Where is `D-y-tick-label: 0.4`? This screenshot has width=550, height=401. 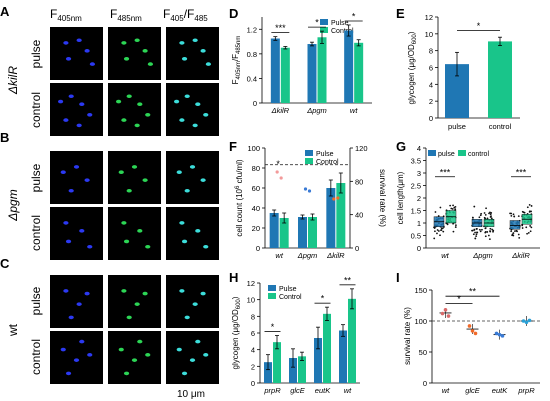
D-y-tick-label: 0.4 is located at coordinates (252, 78).